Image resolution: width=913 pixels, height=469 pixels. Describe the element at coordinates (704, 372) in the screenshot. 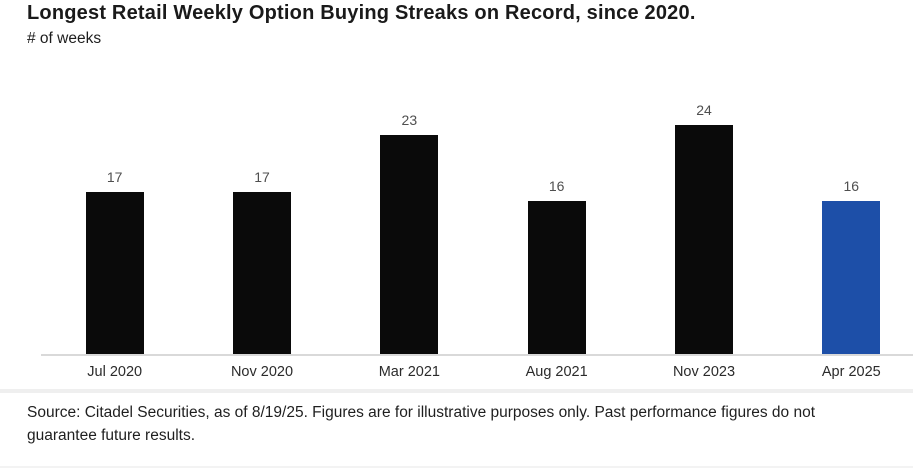

I see `x-axis-label: Nov 2023` at that location.